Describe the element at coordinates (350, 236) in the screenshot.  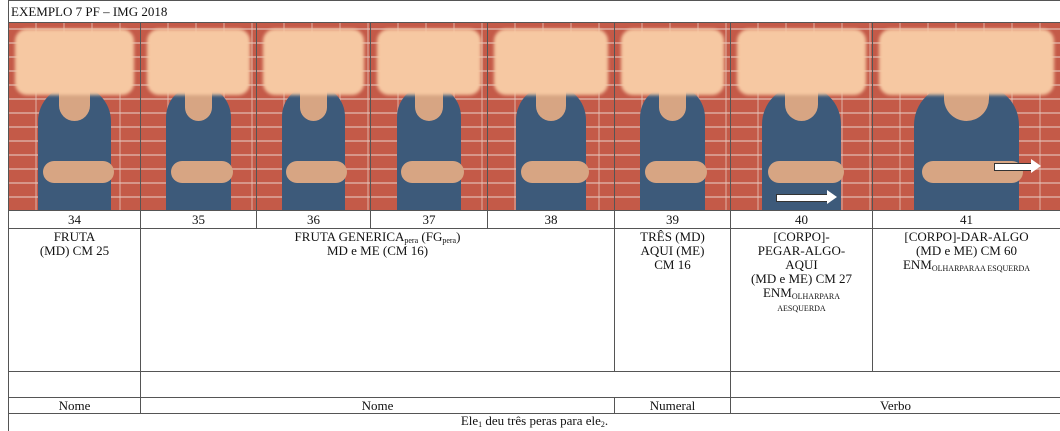
I see `text-segment: FRUTA GENERICA` at that location.